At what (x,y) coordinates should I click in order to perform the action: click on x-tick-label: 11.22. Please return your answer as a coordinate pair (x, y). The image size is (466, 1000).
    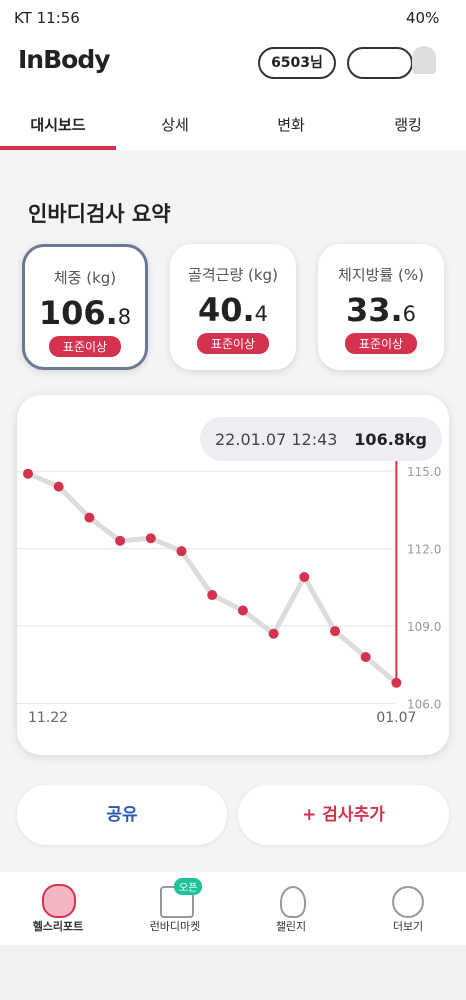
    Looking at the image, I should click on (48, 718).